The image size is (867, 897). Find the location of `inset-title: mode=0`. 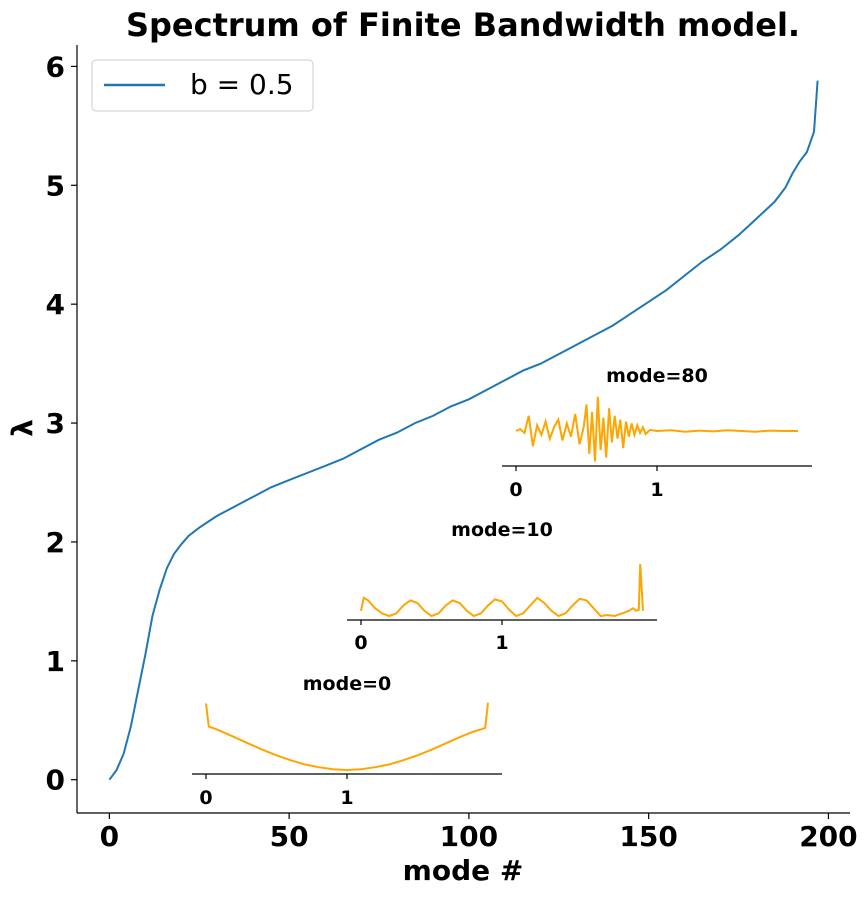

inset-title: mode=0 is located at coordinates (347, 684).